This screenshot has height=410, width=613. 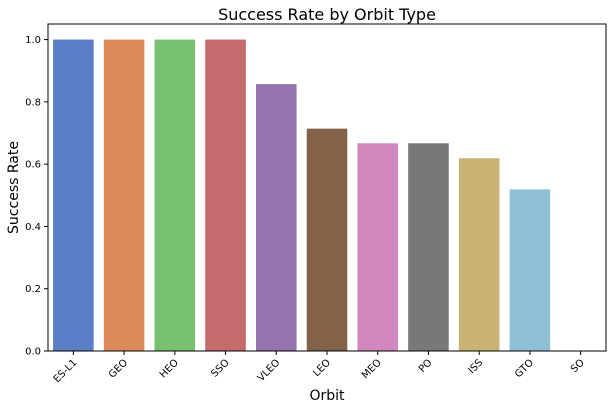 What do you see at coordinates (118, 368) in the screenshot?
I see `x-tick-label: GEO` at bounding box center [118, 368].